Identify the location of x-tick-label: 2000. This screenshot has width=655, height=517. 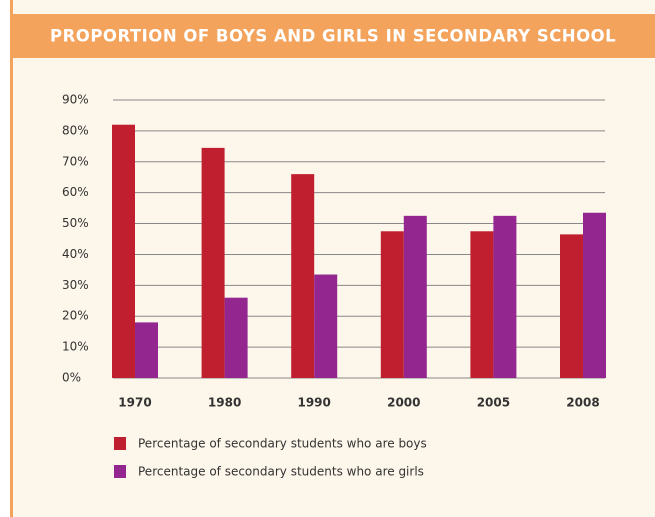
(403, 403).